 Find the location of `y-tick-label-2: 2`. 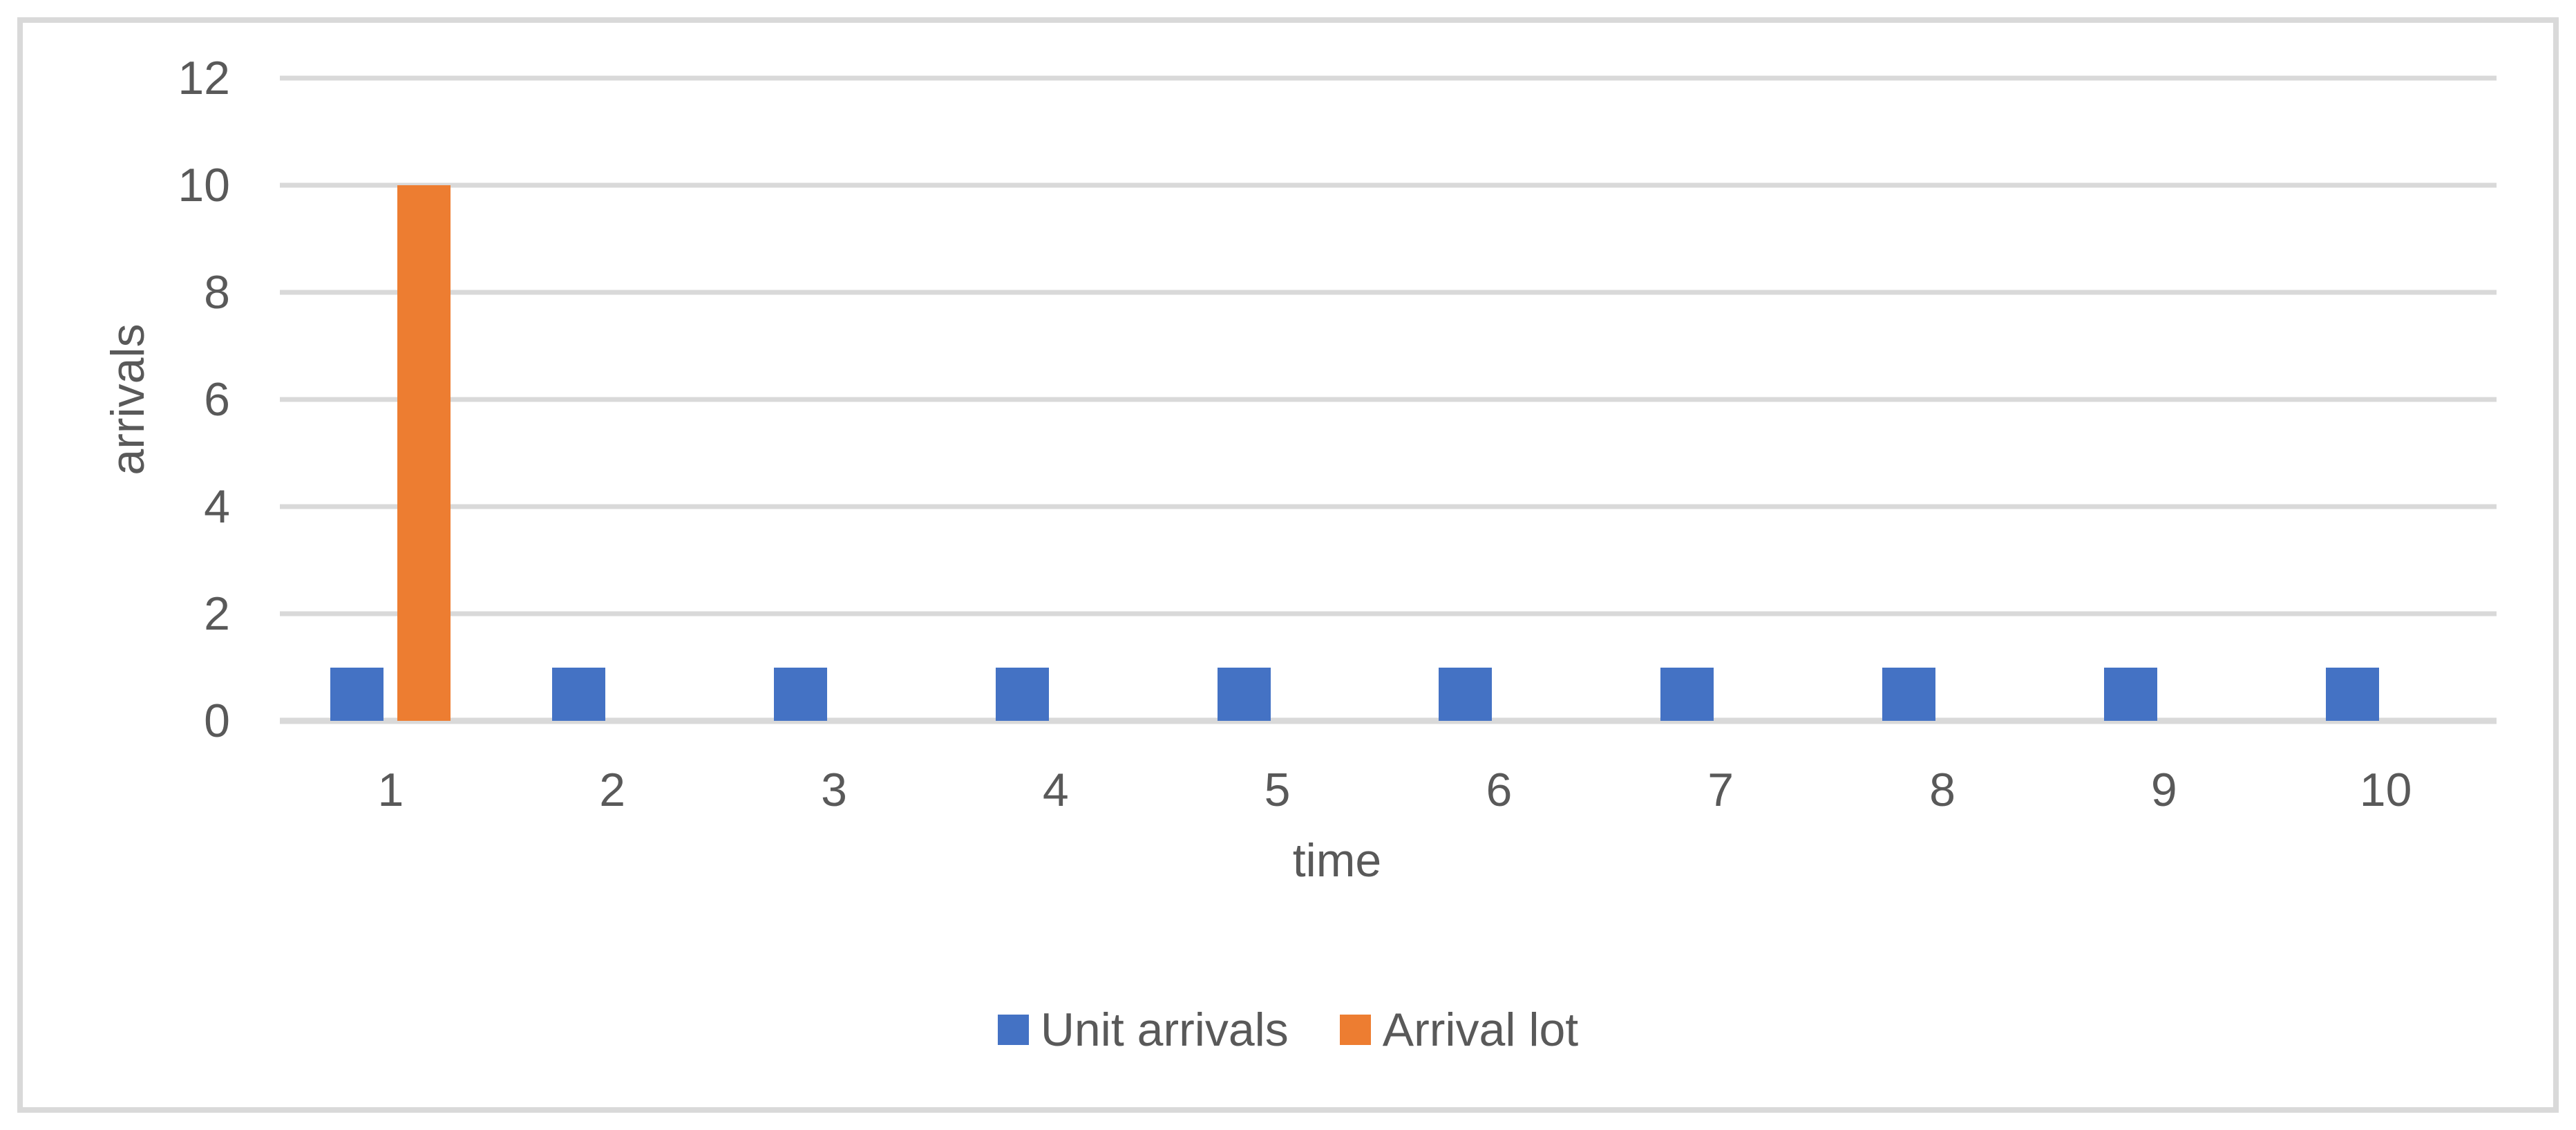

y-tick-label-2: 2 is located at coordinates (217, 613).